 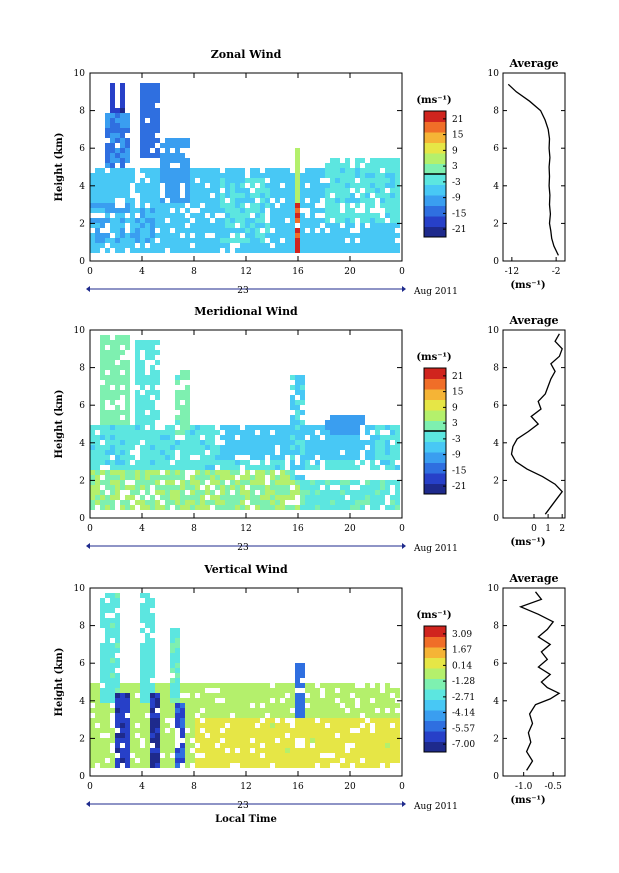 I want to click on average-x-tick-label: 2, so click(x=562, y=529).